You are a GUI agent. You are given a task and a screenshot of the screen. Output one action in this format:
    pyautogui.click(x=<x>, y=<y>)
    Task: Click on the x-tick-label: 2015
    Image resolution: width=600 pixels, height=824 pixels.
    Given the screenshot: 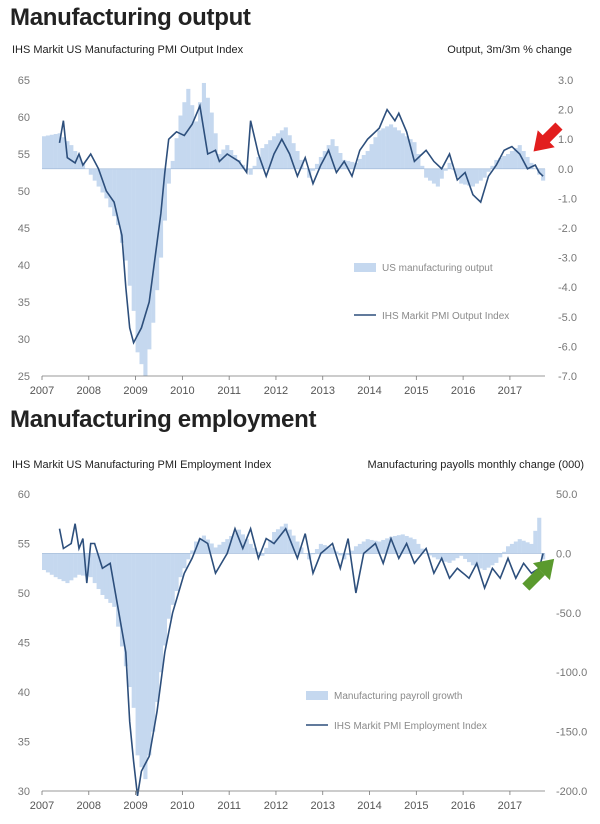 What is the action you would take?
    pyautogui.click(x=416, y=391)
    